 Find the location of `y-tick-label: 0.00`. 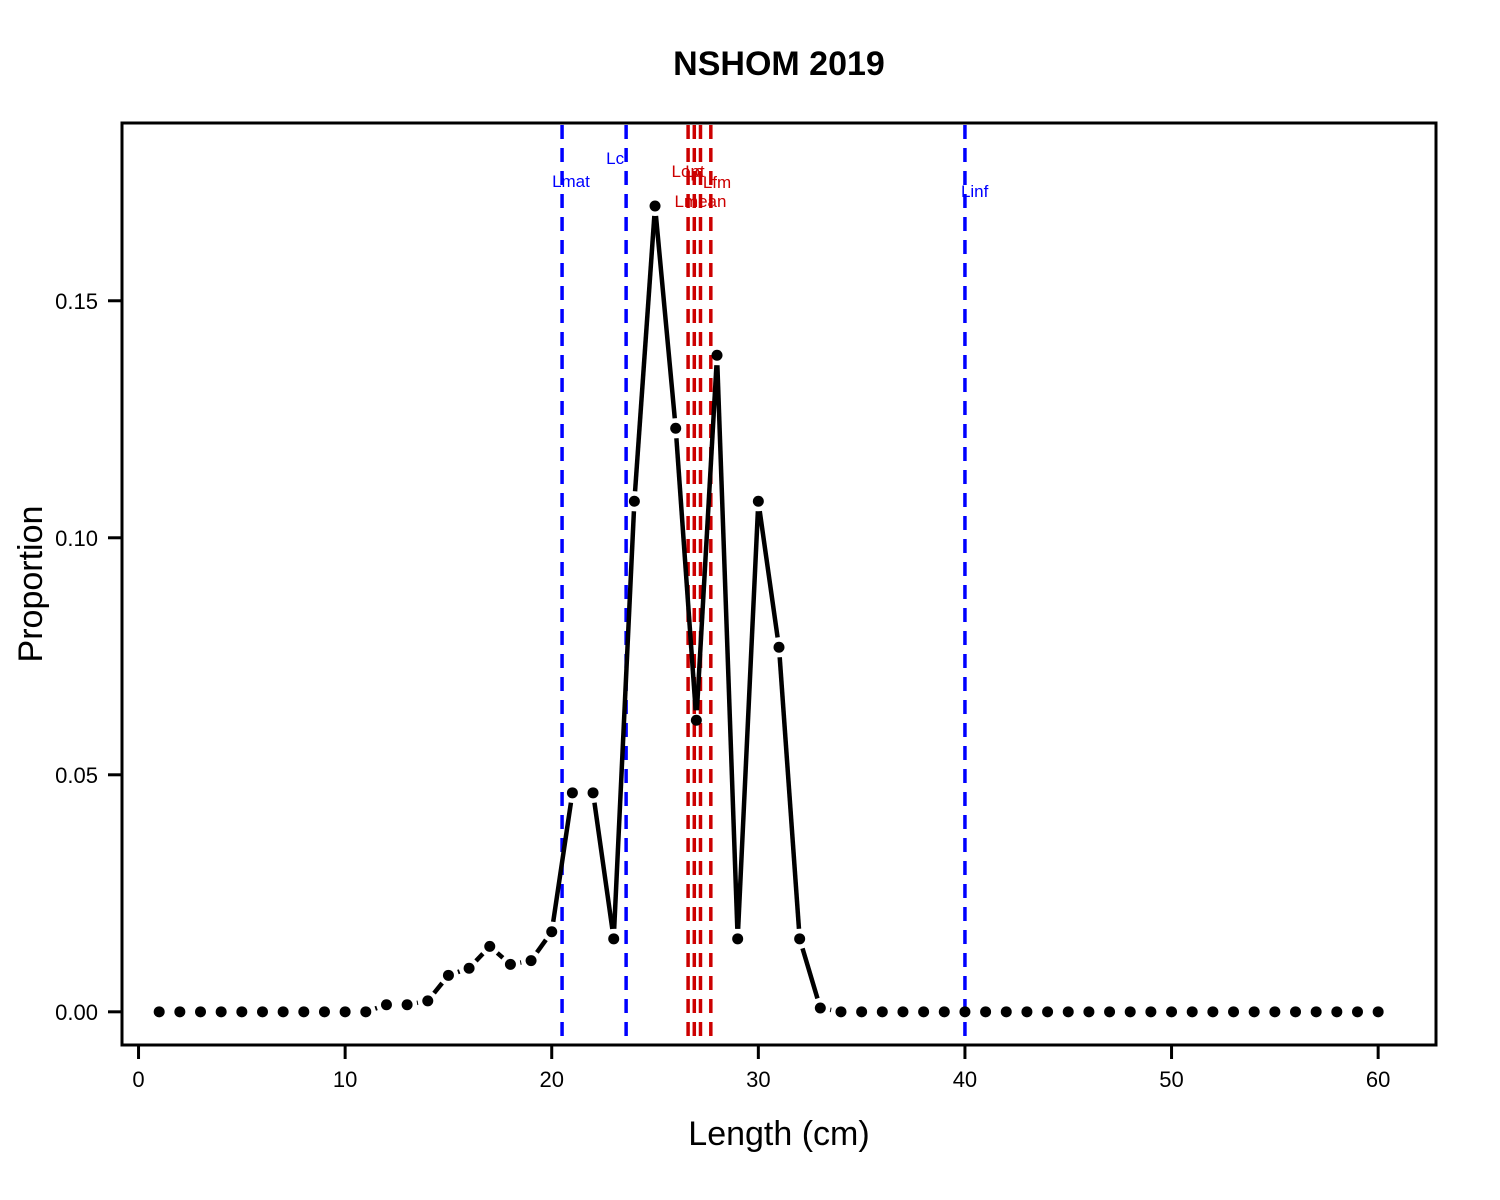

y-tick-label: 0.00 is located at coordinates (76, 1012).